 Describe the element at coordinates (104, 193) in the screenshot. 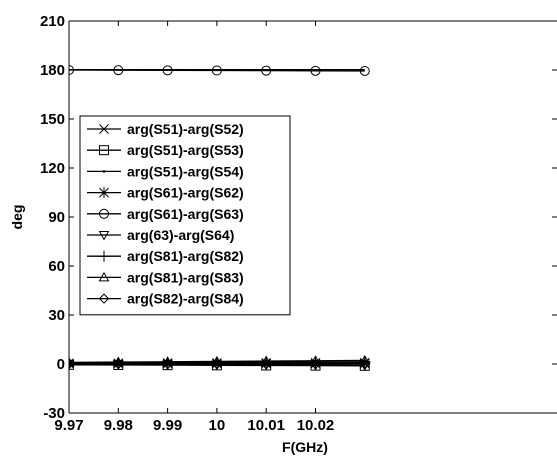

I see `marker-asterisk` at that location.